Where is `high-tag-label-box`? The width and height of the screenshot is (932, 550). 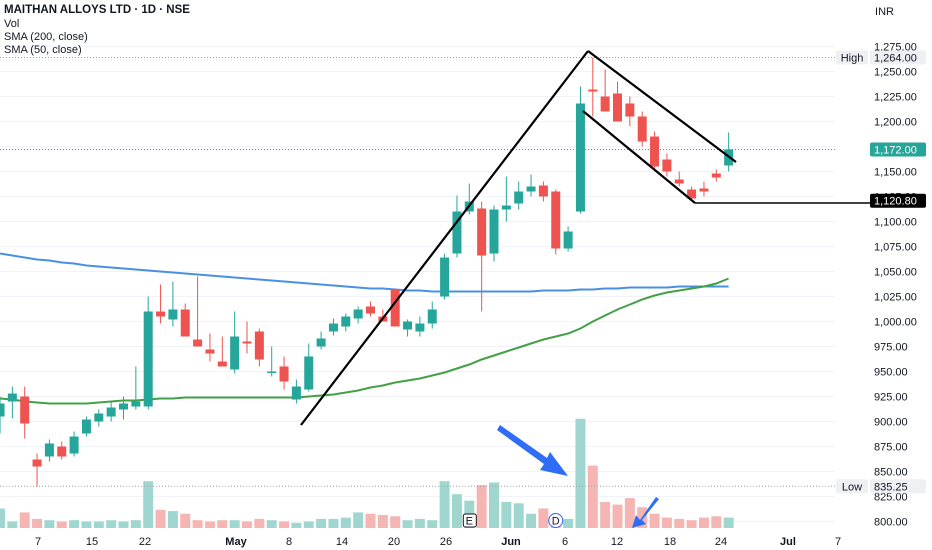 high-tag-label-box is located at coordinates (852, 57).